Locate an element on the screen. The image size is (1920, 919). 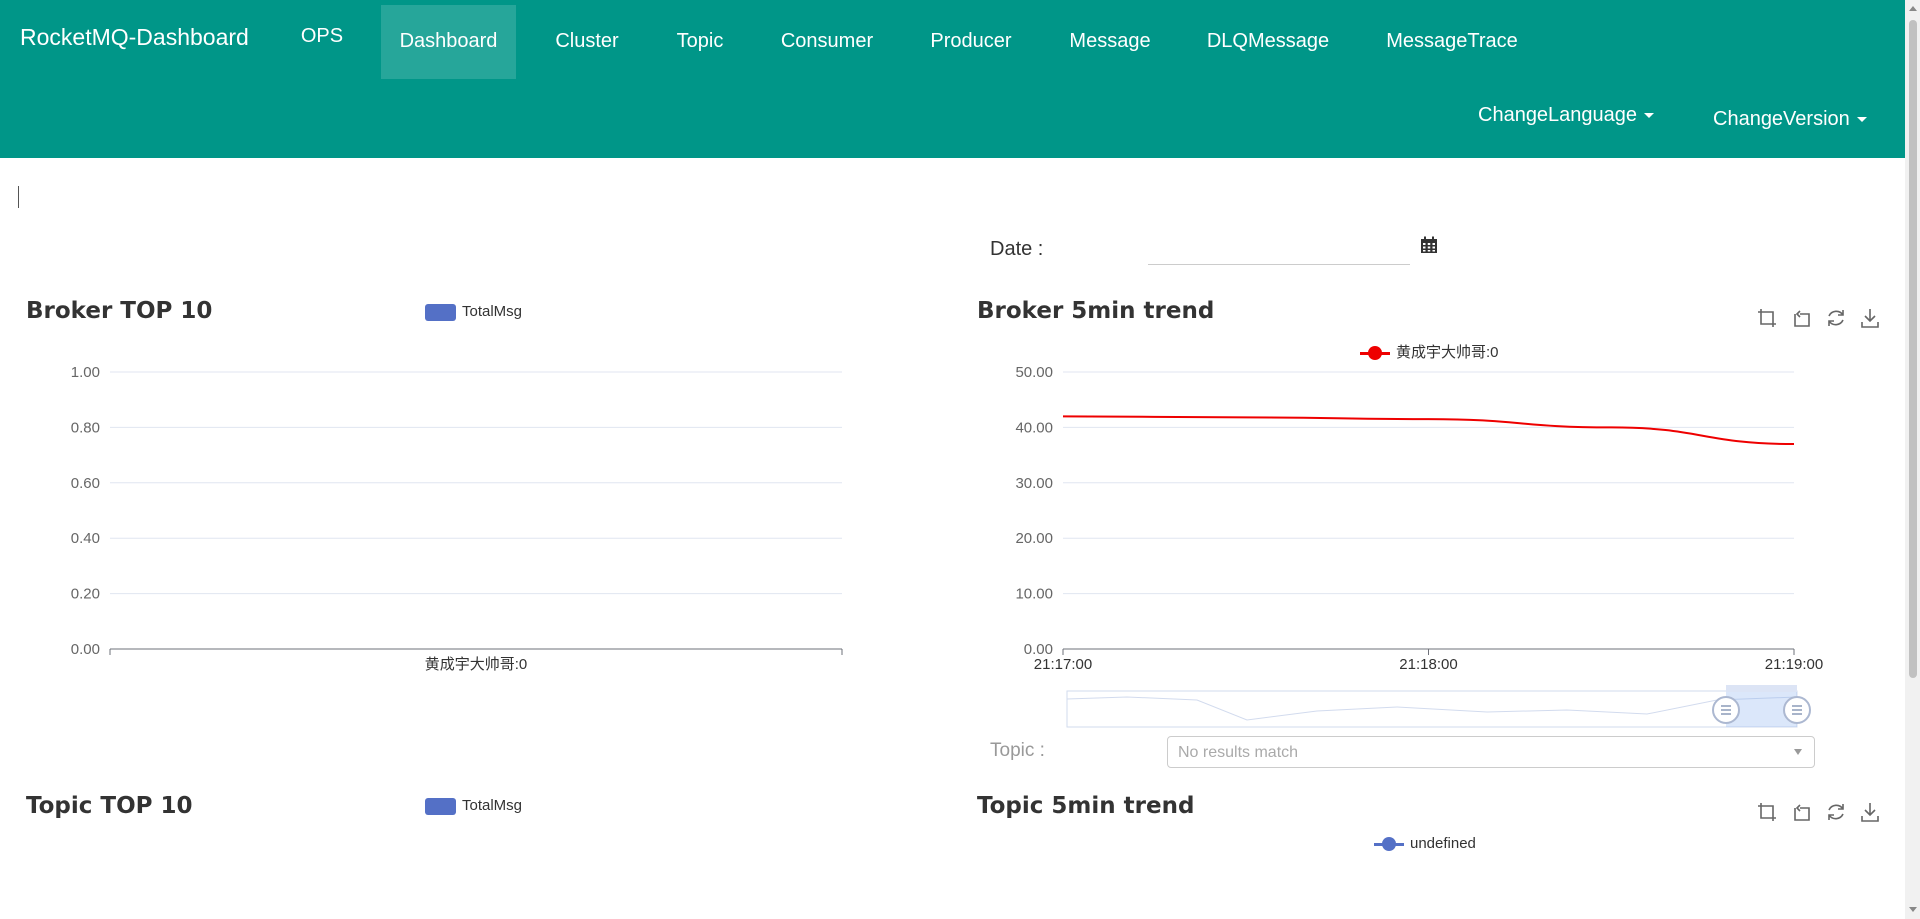
y-tick-label: 50.00 is located at coordinates (1034, 372).